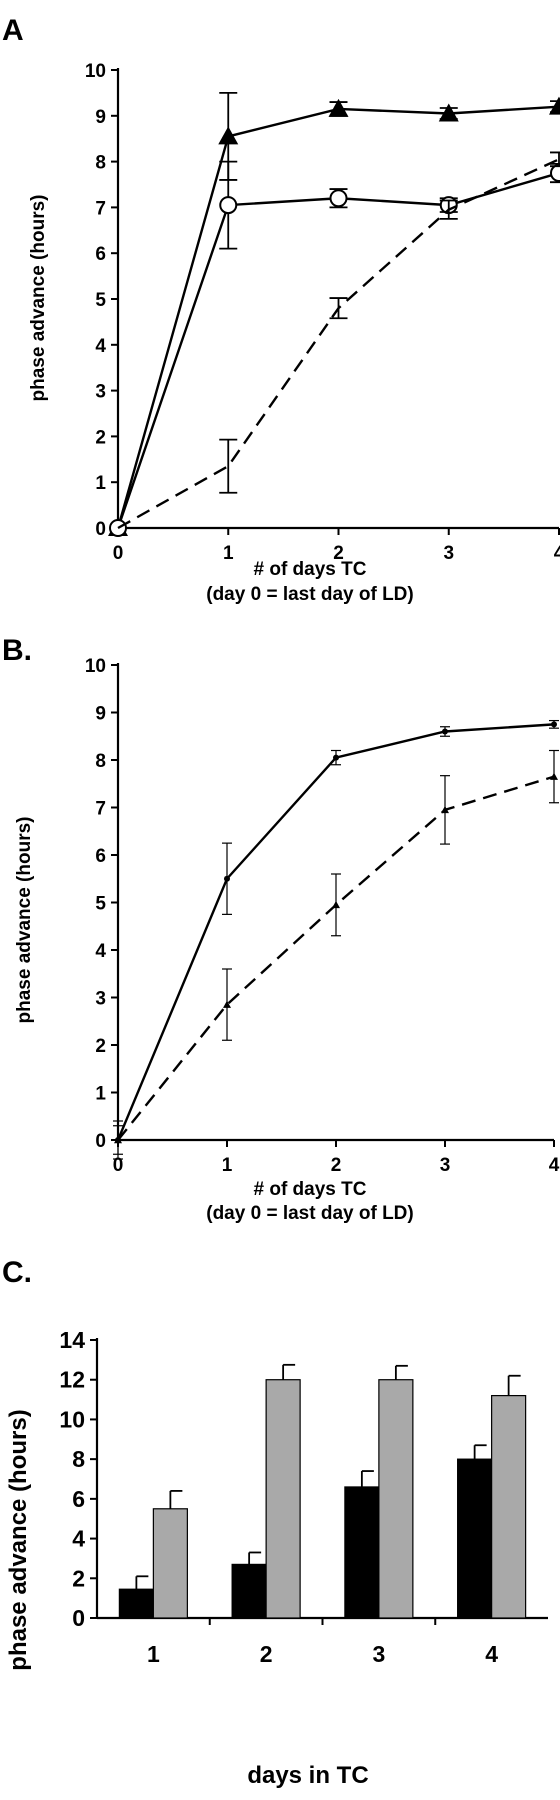 Image resolution: width=560 pixels, height=1800 pixels. Describe the element at coordinates (307, 1775) in the screenshot. I see `panel-c-xlabel: days in TC` at that location.